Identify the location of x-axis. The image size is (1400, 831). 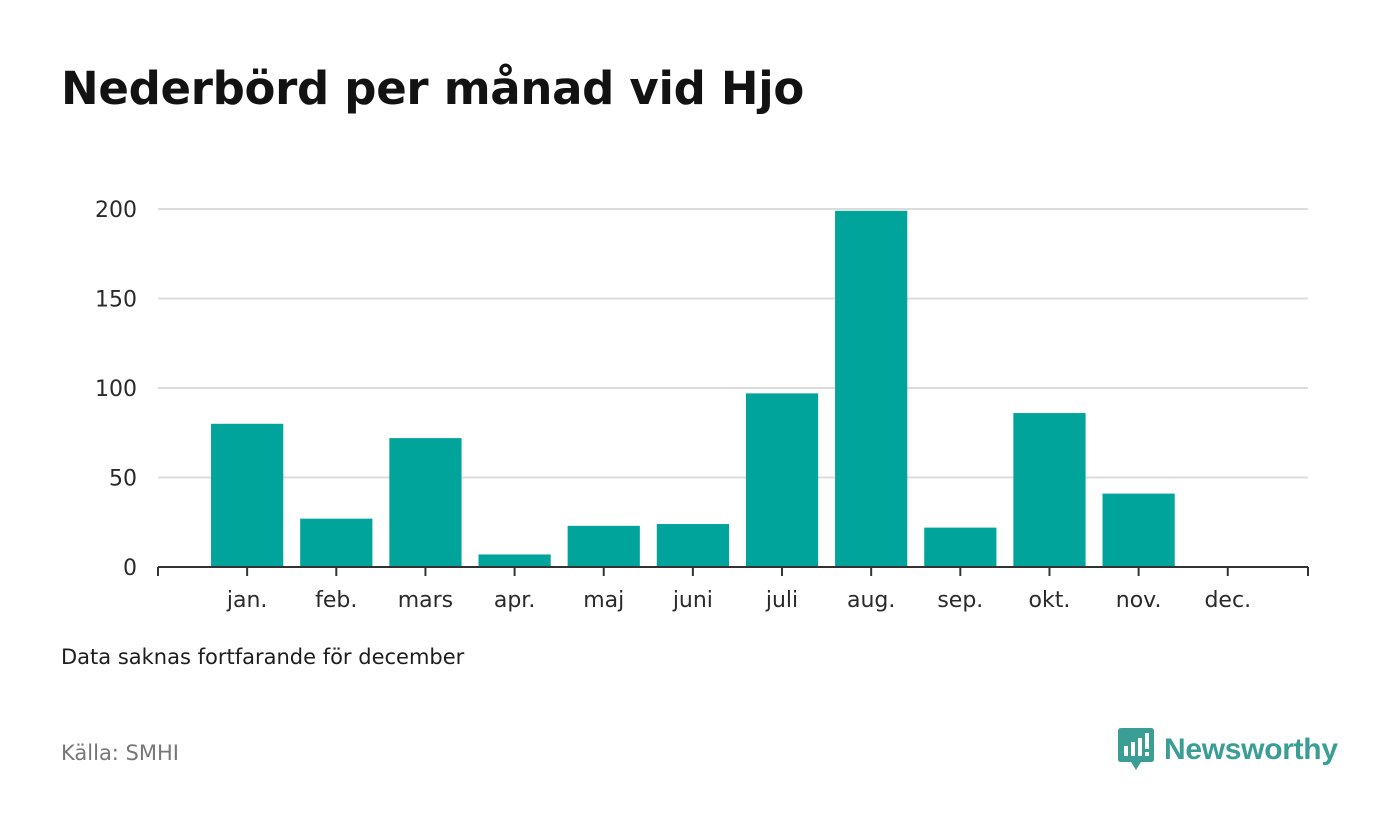
(733, 571).